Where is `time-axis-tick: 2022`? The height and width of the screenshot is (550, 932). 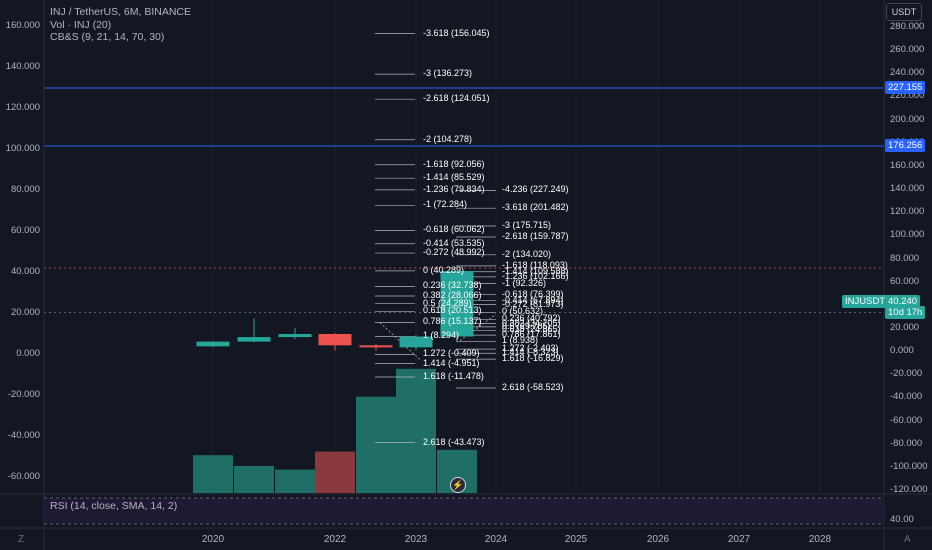
time-axis-tick: 2022 is located at coordinates (335, 539).